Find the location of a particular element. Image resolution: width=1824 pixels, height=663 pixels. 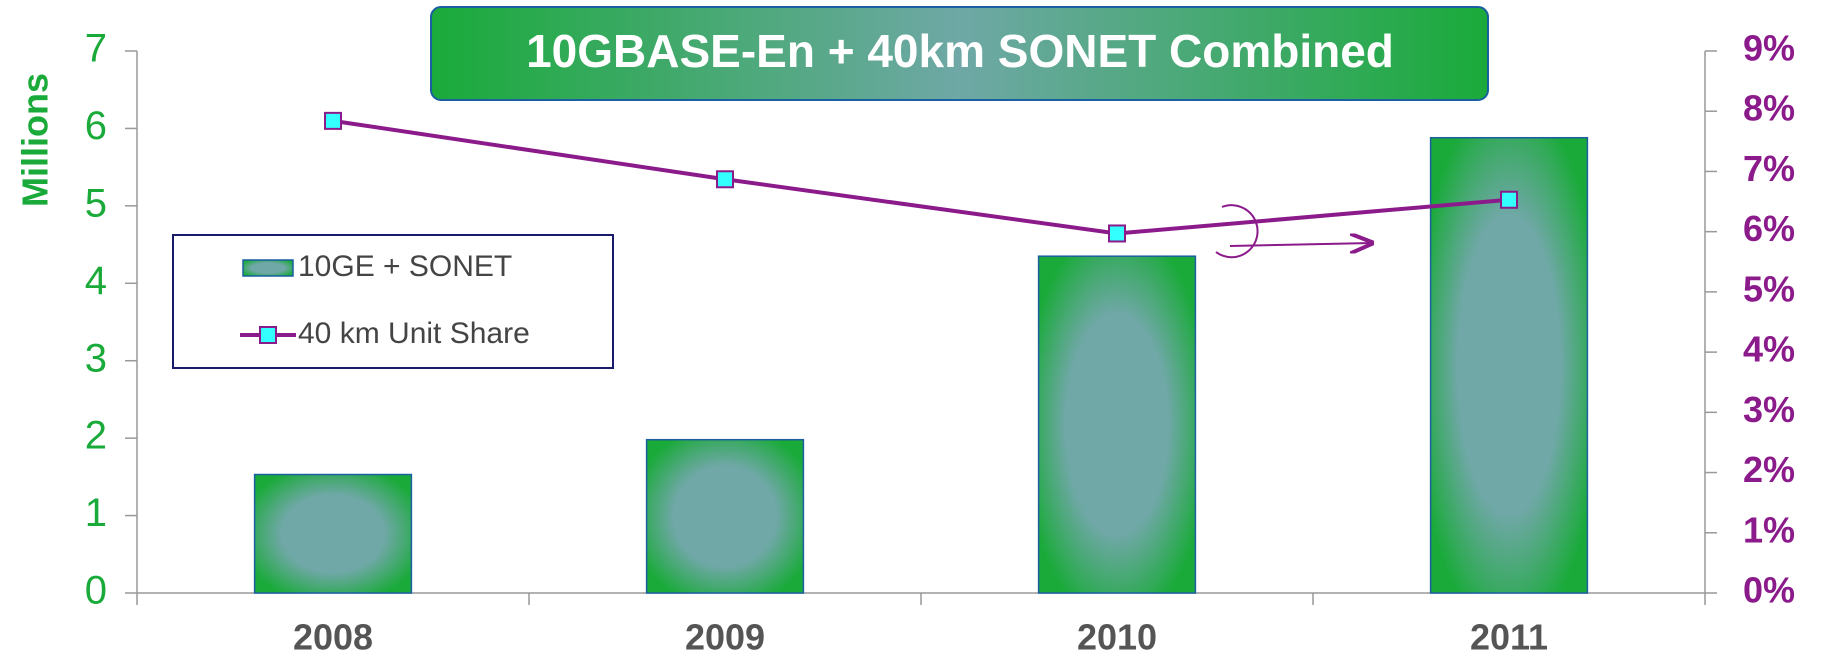

annotation-arrow is located at coordinates (1300, 244).